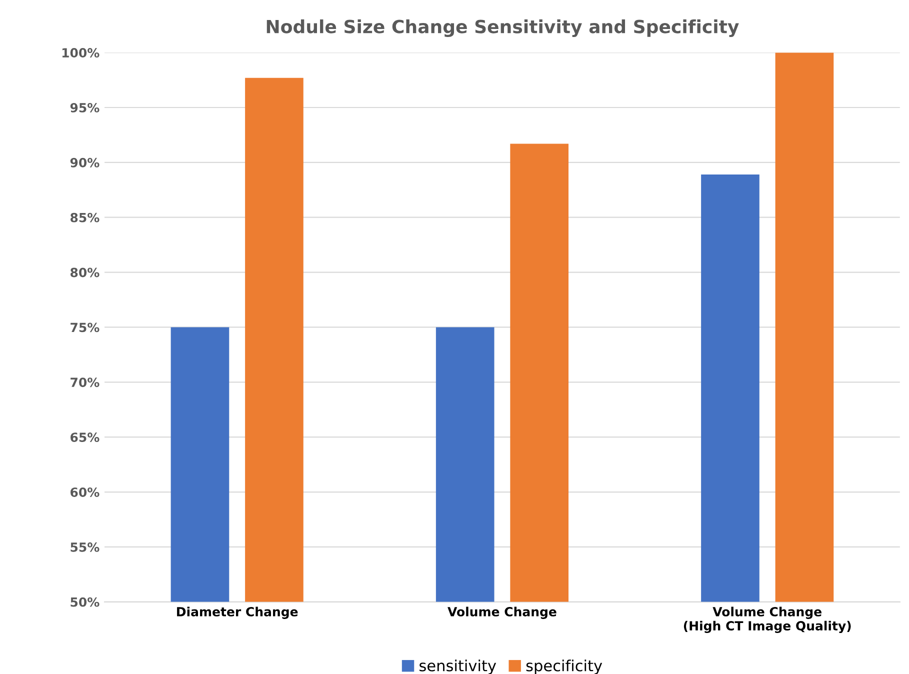 This screenshot has height=674, width=909. I want to click on y-tick-label: 100%, so click(81, 53).